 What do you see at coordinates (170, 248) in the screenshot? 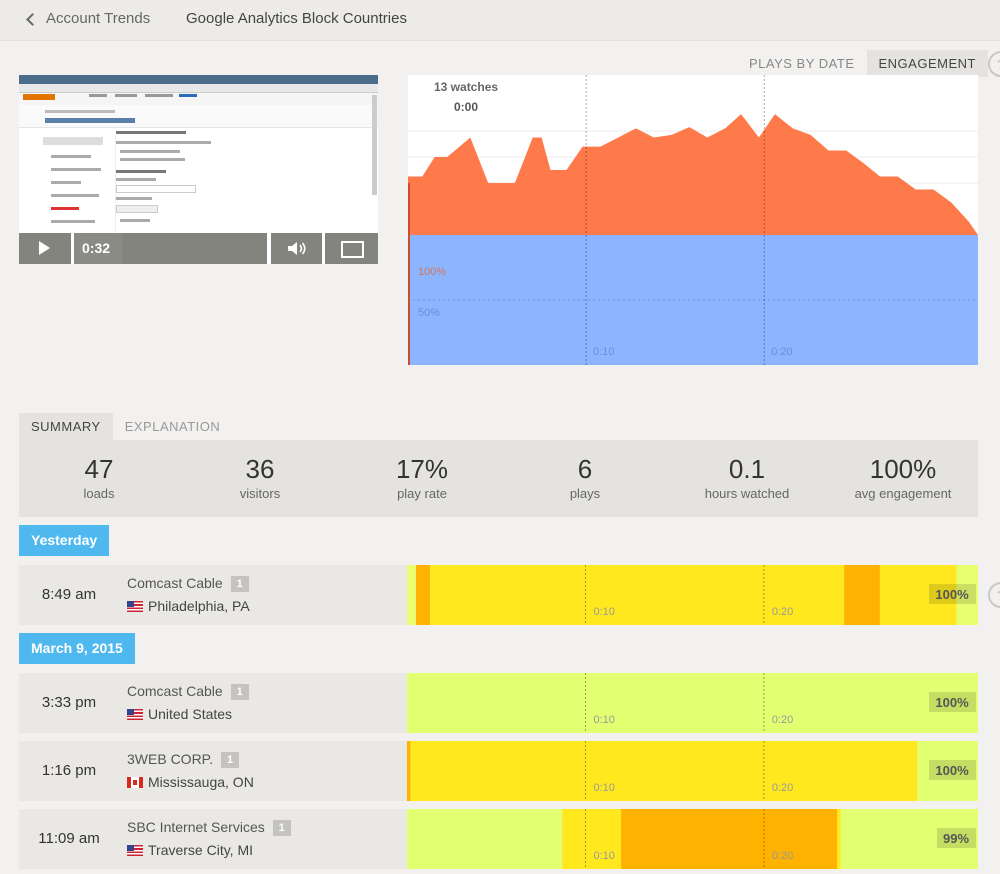
I see `progress-bar: 0:32` at bounding box center [170, 248].